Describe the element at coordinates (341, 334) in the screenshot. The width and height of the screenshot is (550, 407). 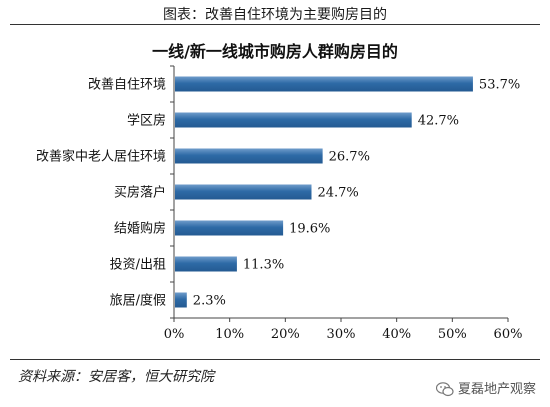
I see `x-tick-label: 30%` at that location.